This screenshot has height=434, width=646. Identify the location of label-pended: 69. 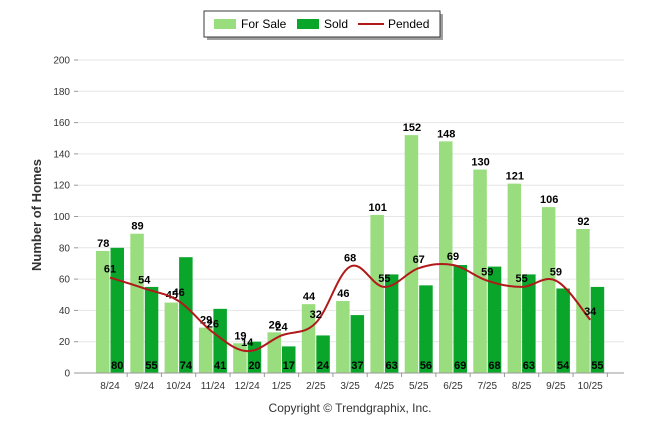
(453, 257).